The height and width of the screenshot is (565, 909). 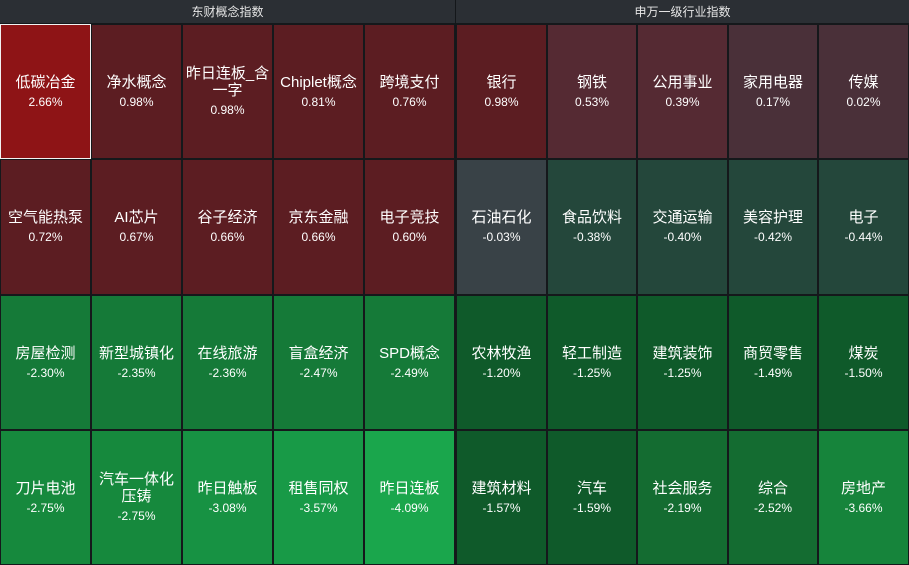 What do you see at coordinates (45, 372) in the screenshot?
I see `concept-tile-change: -2.30%` at bounding box center [45, 372].